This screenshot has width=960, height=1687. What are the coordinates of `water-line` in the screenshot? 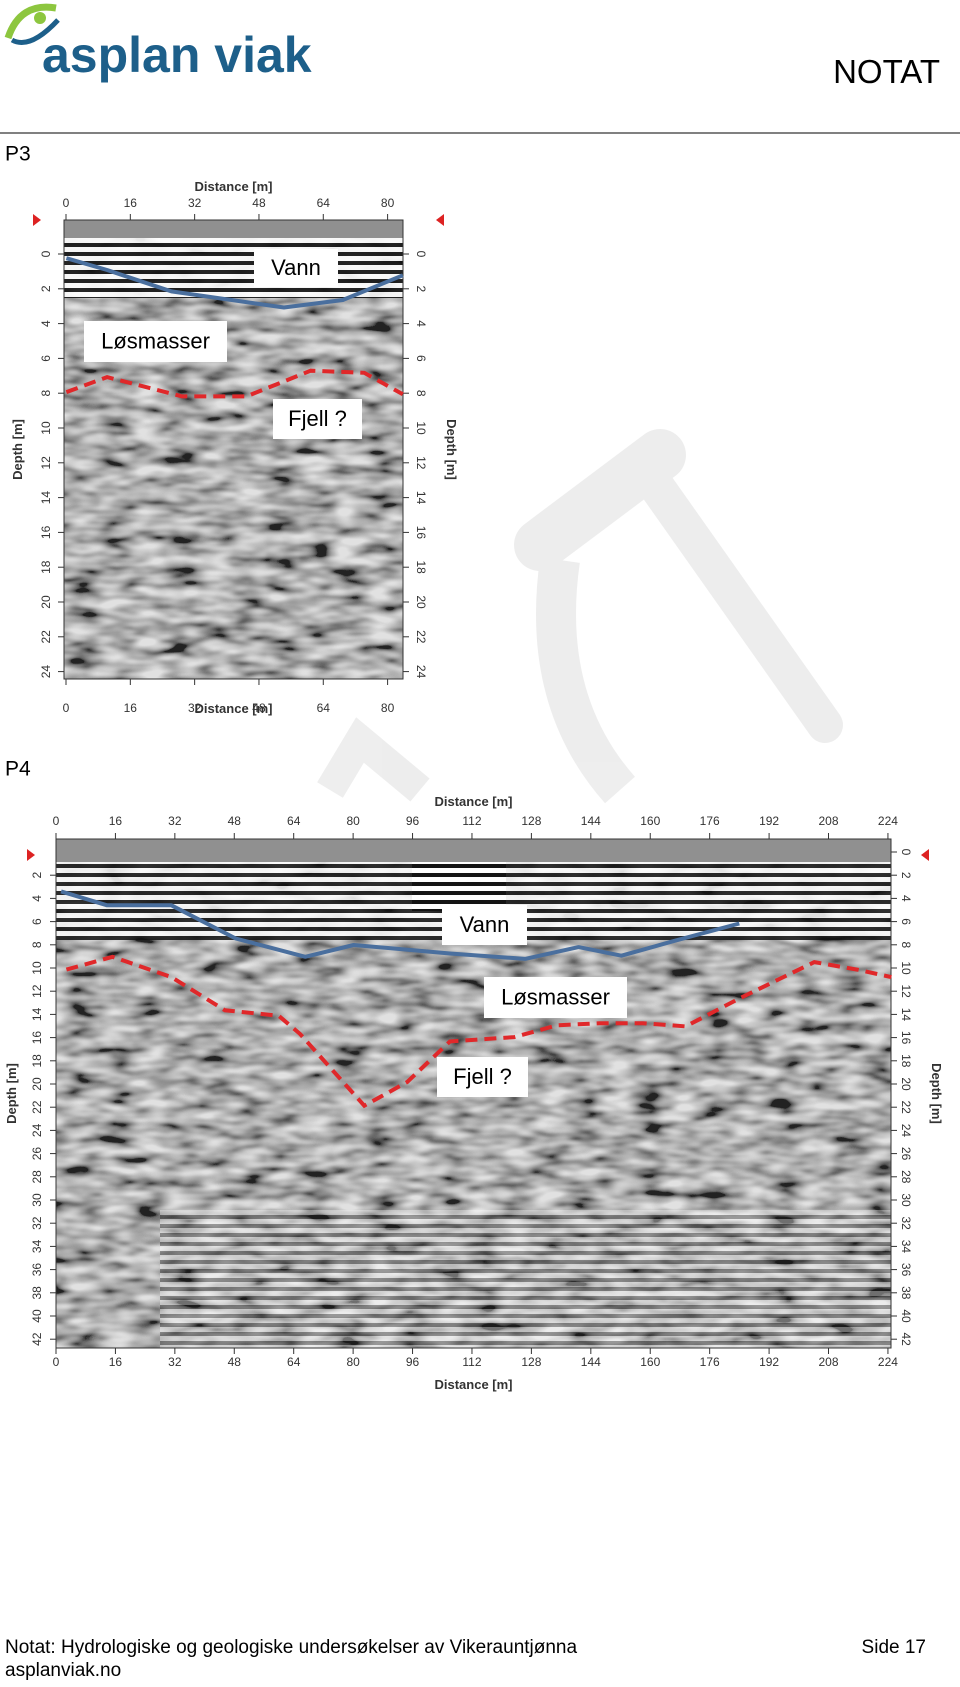 It's located at (234, 283).